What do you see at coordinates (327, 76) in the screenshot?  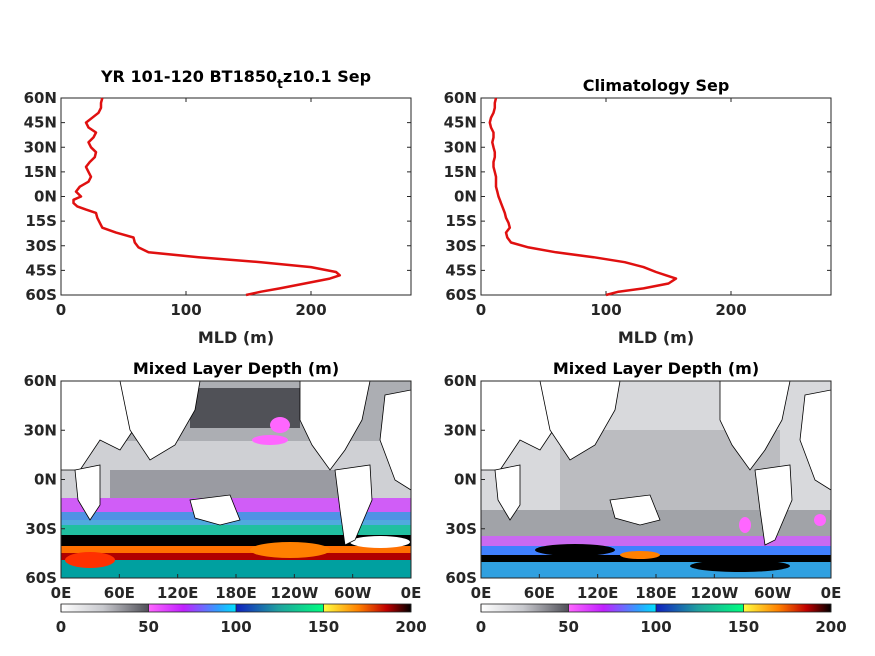 I see `profile-left-title-tail: z10.1 Sep` at bounding box center [327, 76].